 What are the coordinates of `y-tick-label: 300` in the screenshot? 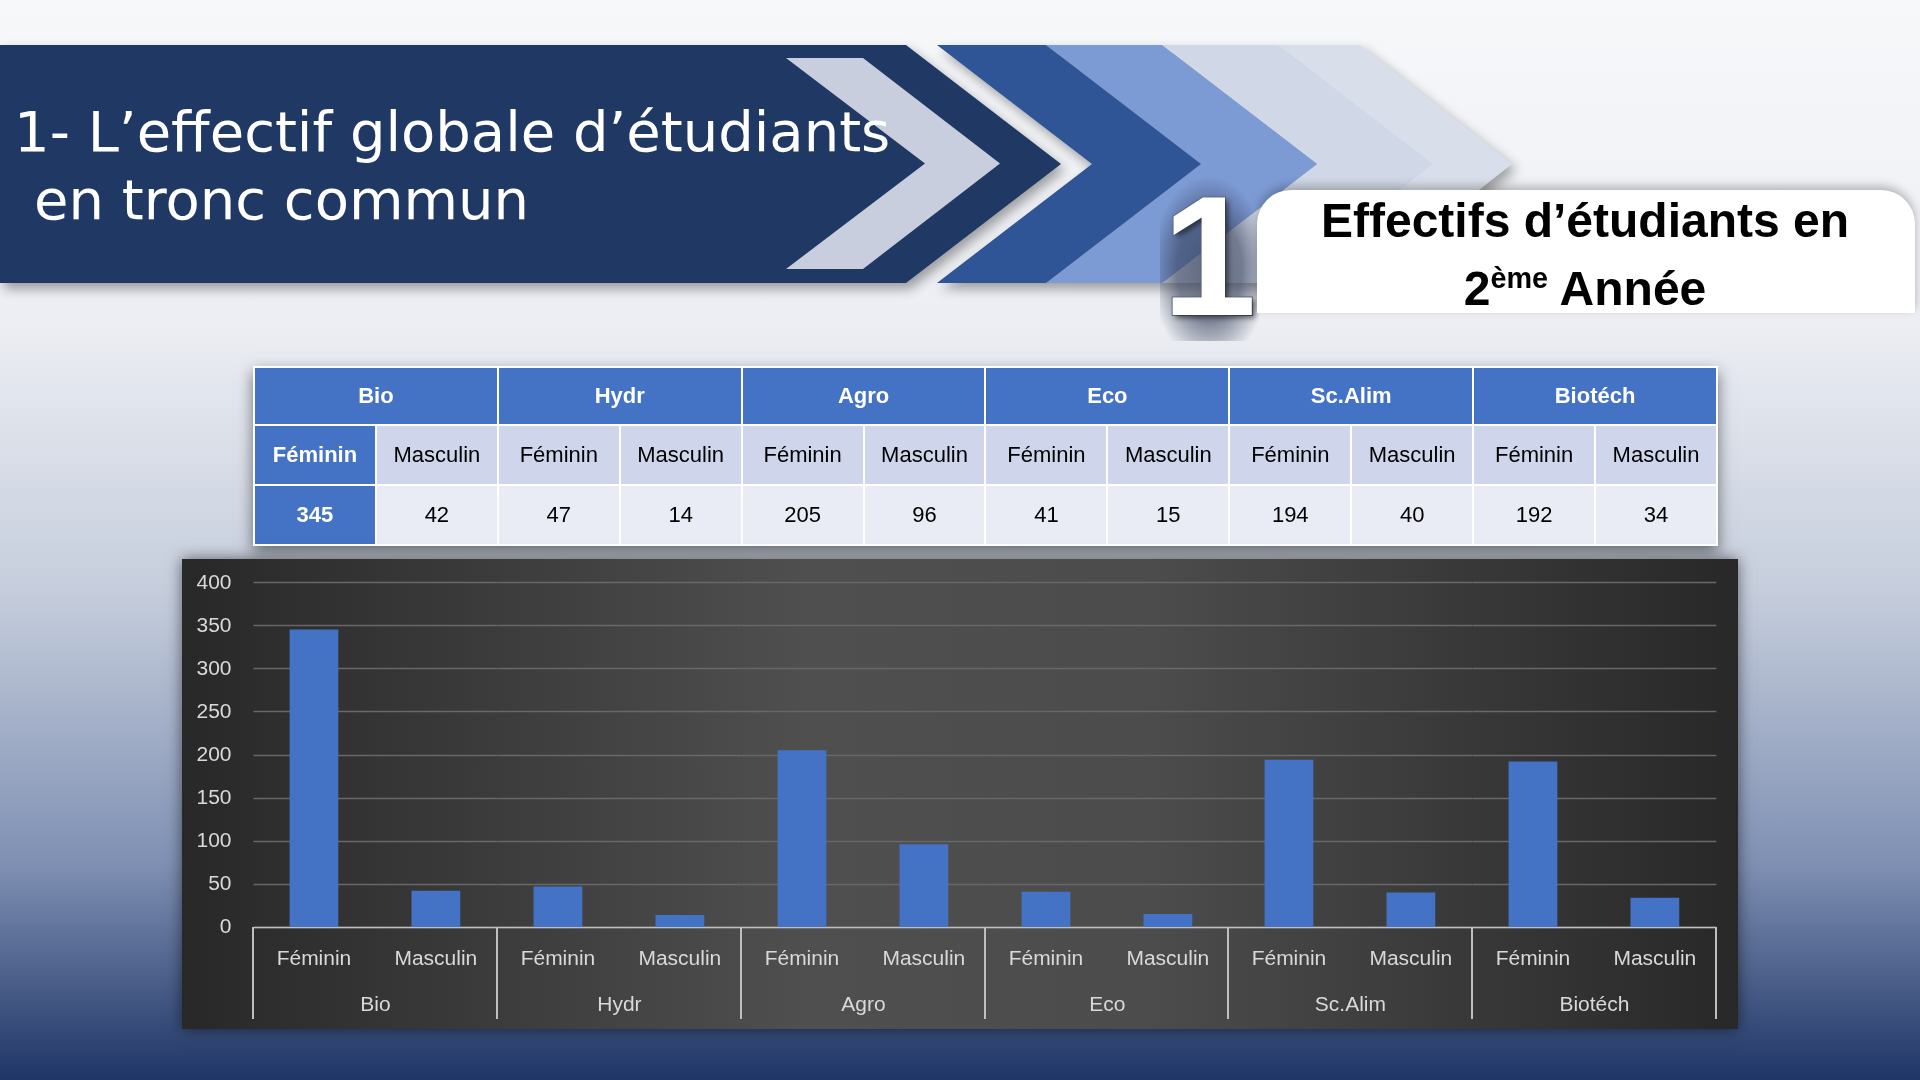 It's located at (214, 667).